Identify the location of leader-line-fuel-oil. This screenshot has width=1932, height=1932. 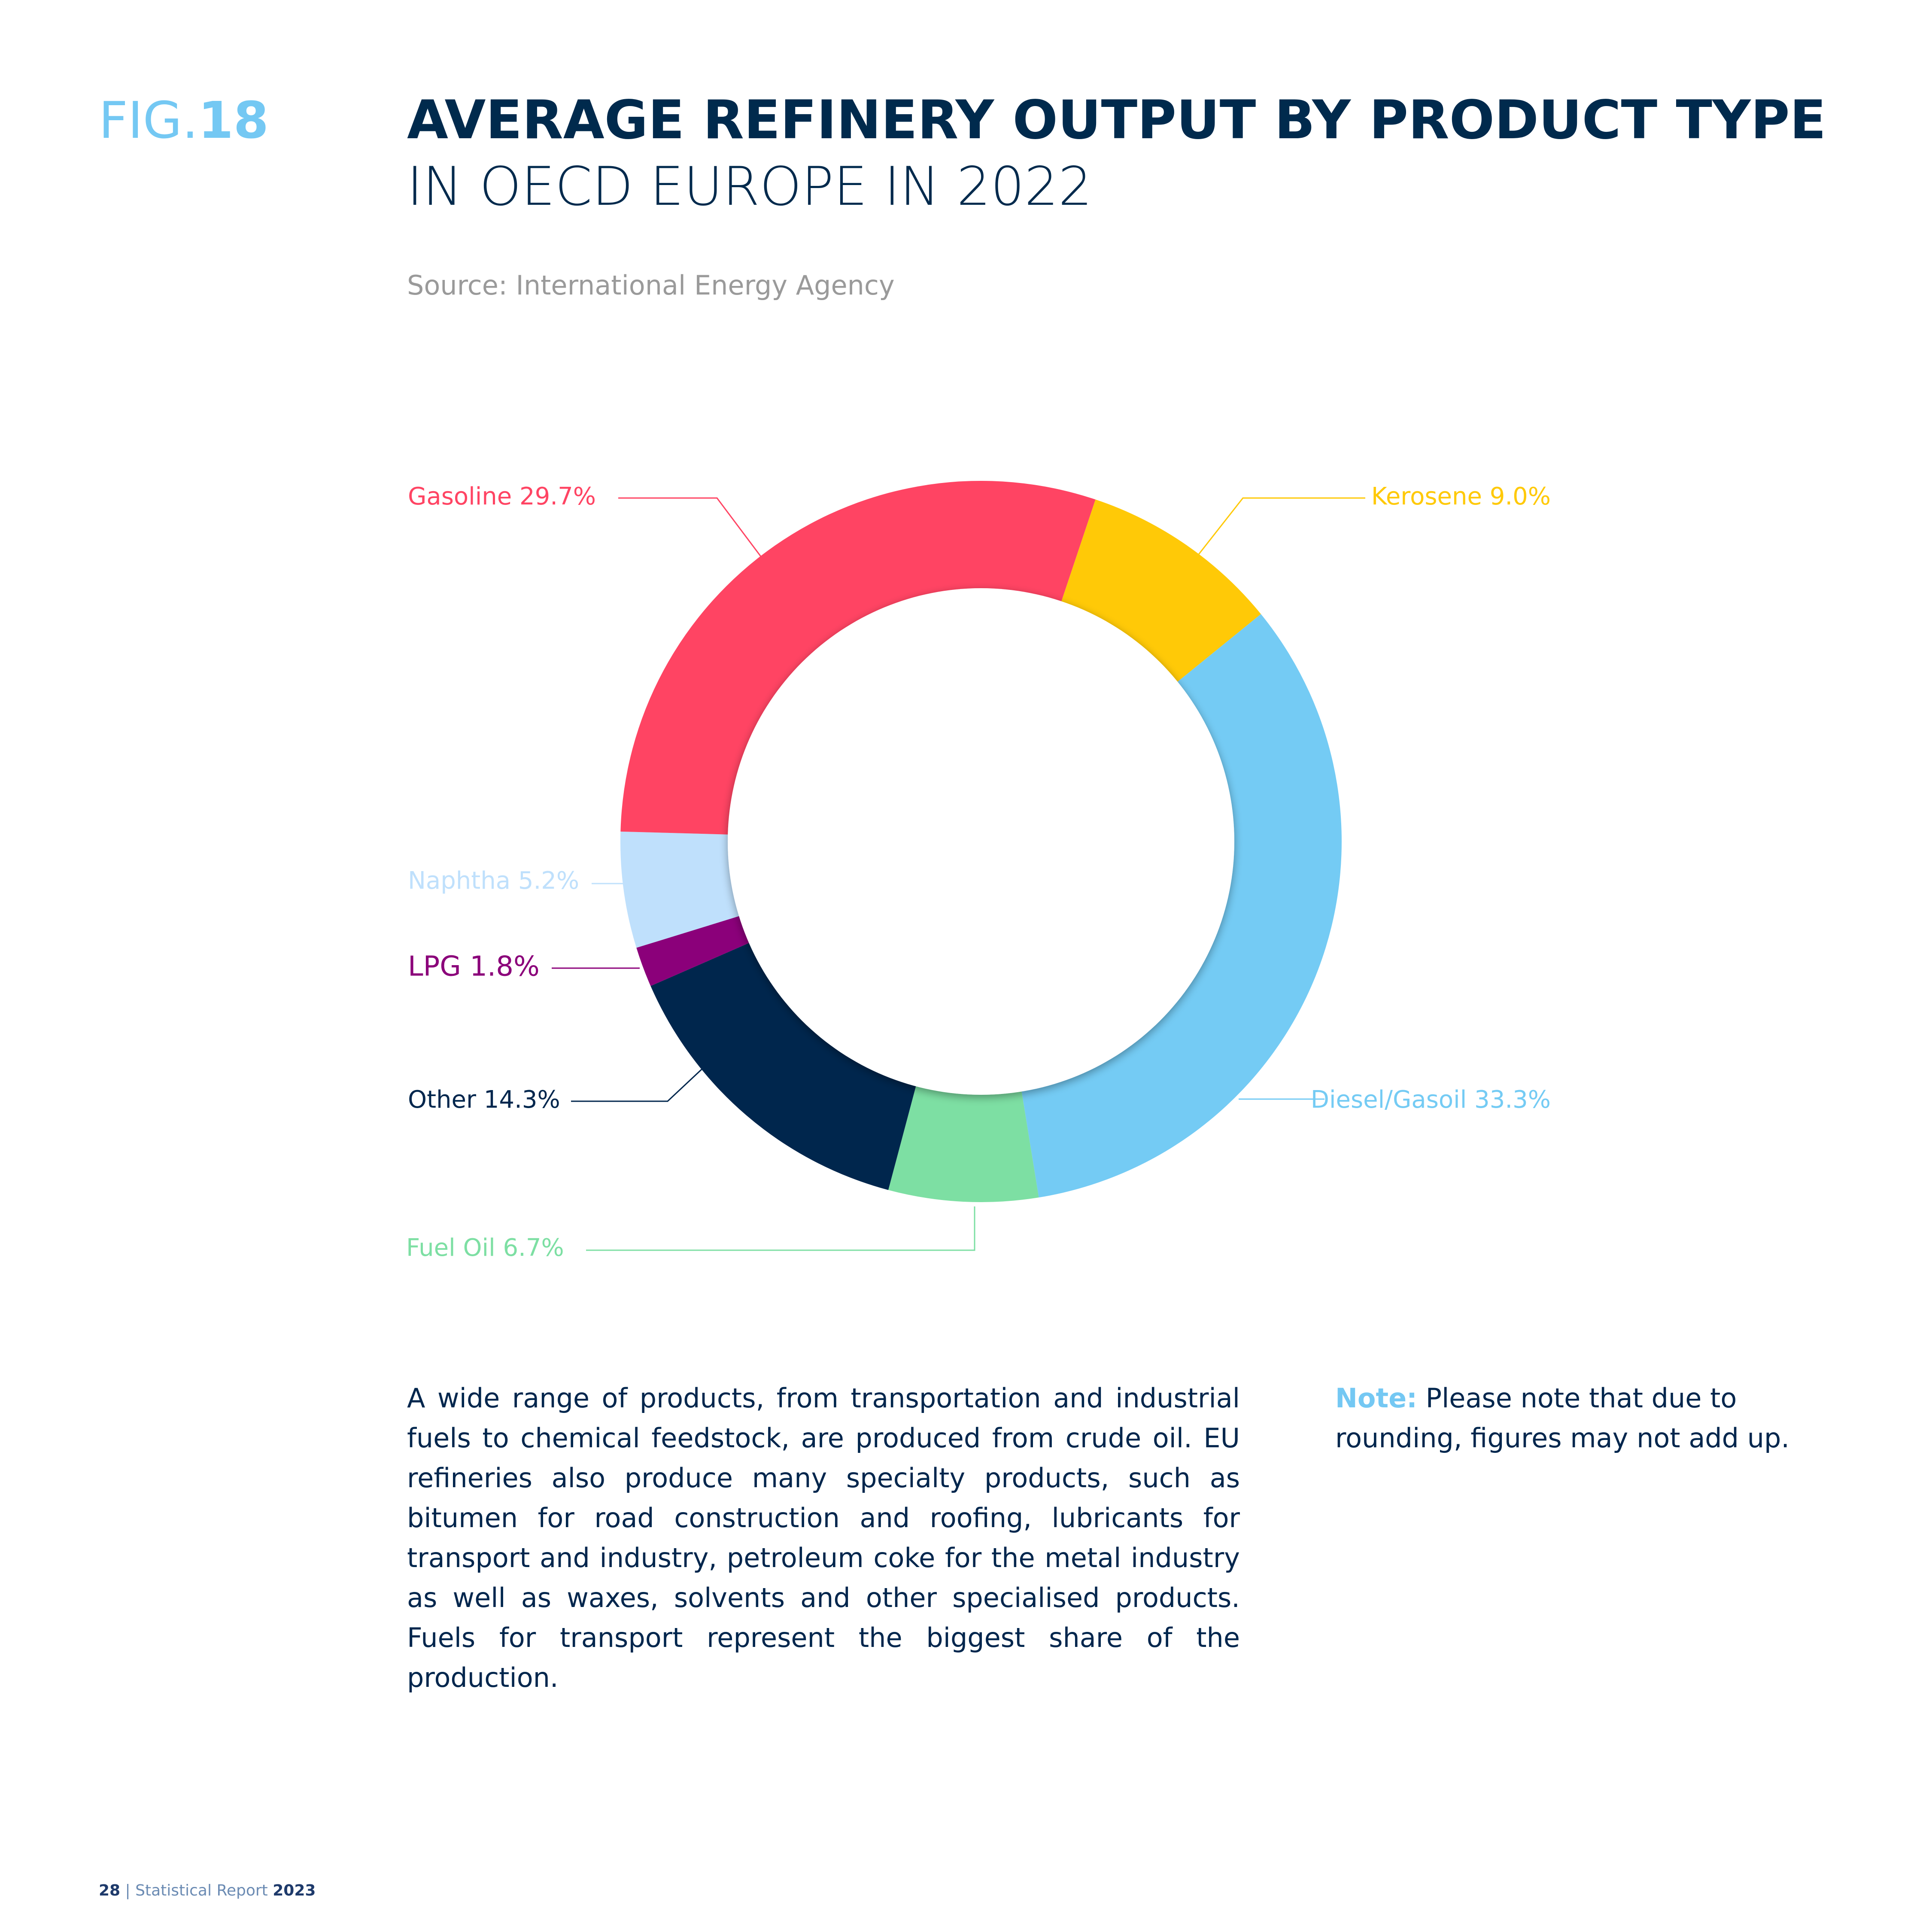
(781, 1228).